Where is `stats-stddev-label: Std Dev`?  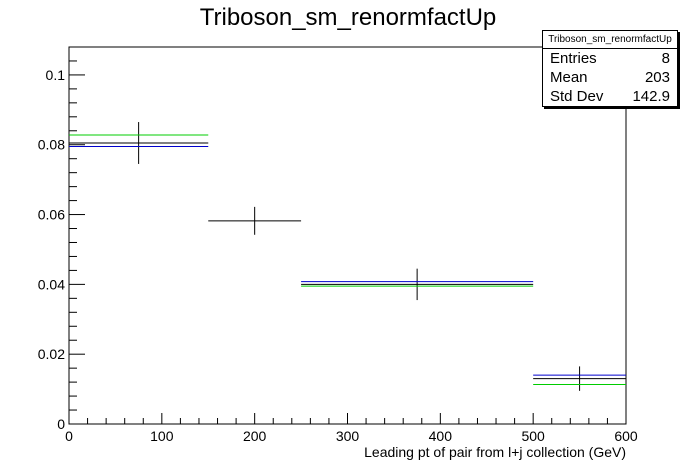 stats-stddev-label: Std Dev is located at coordinates (577, 96).